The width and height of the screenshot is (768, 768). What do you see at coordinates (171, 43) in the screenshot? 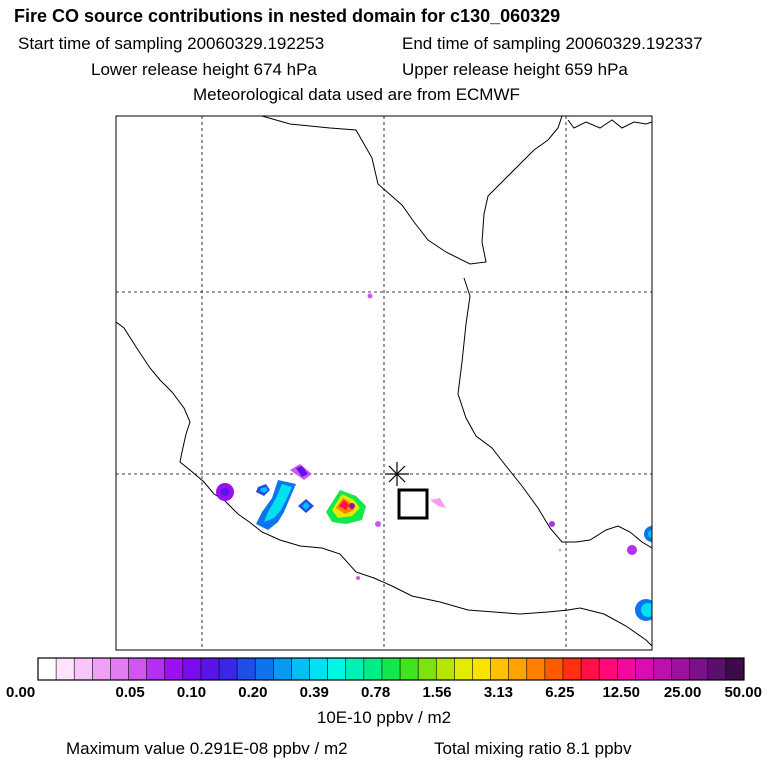
I see `start-time: Start time of sampling 20060329.192253` at bounding box center [171, 43].